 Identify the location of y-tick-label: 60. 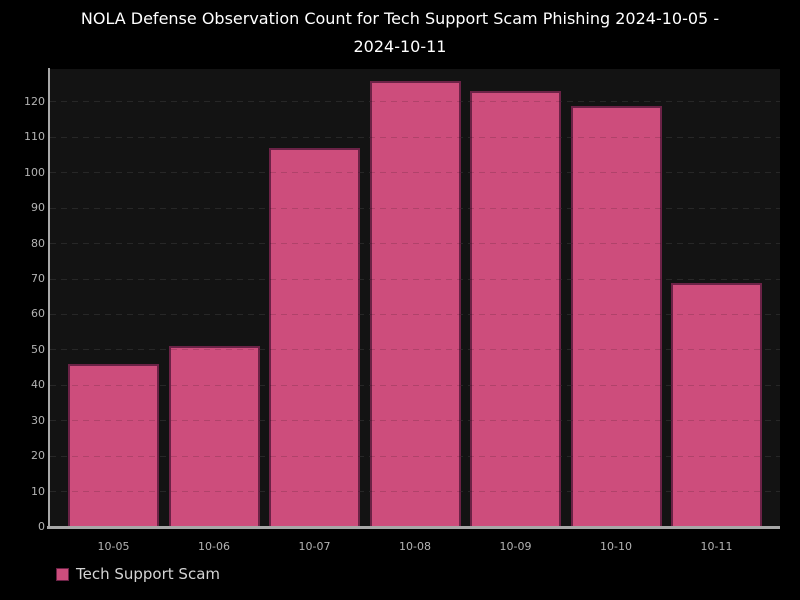
(38, 314).